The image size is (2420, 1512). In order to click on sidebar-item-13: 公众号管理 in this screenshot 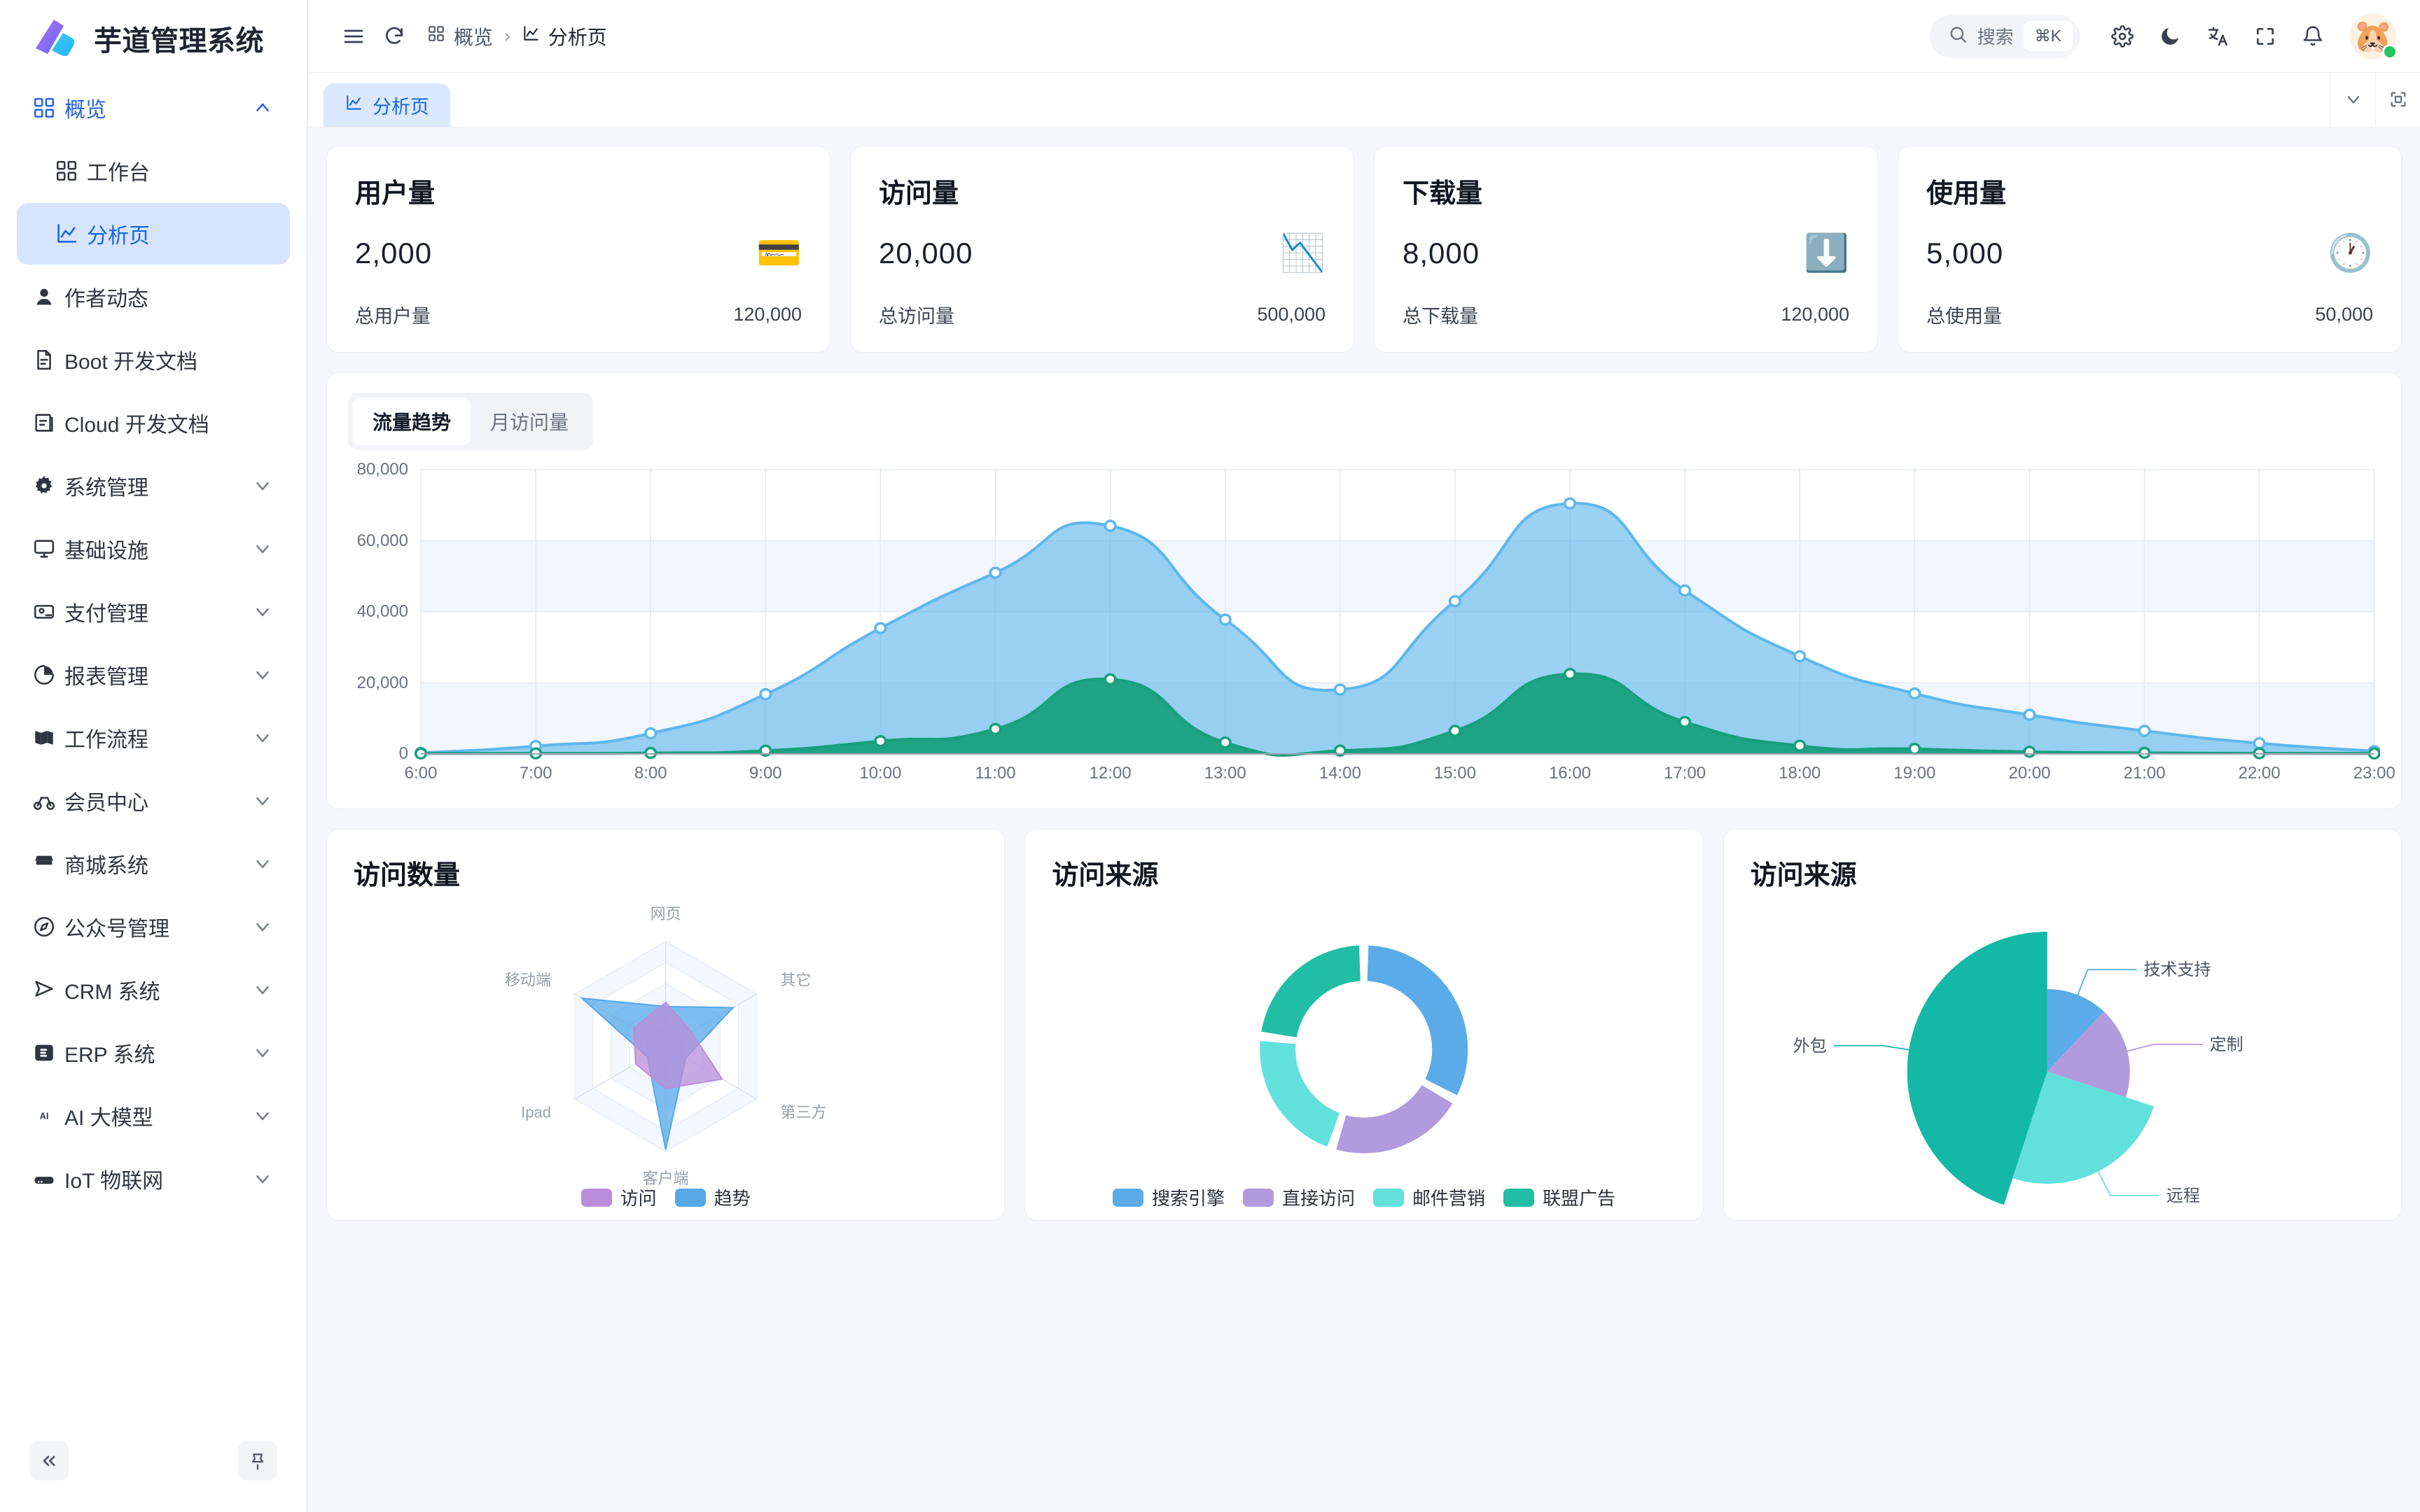, I will do `click(153, 927)`.